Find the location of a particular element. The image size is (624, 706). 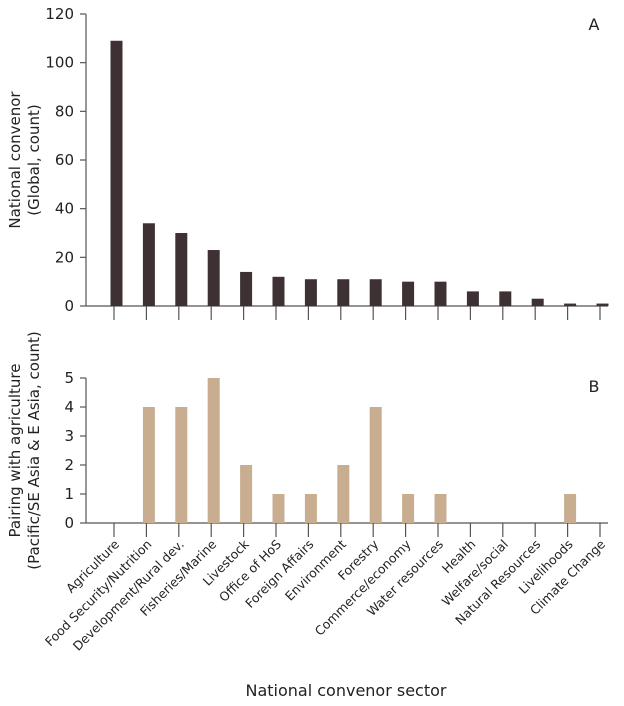

y-tick-label: 40 is located at coordinates (64, 209).